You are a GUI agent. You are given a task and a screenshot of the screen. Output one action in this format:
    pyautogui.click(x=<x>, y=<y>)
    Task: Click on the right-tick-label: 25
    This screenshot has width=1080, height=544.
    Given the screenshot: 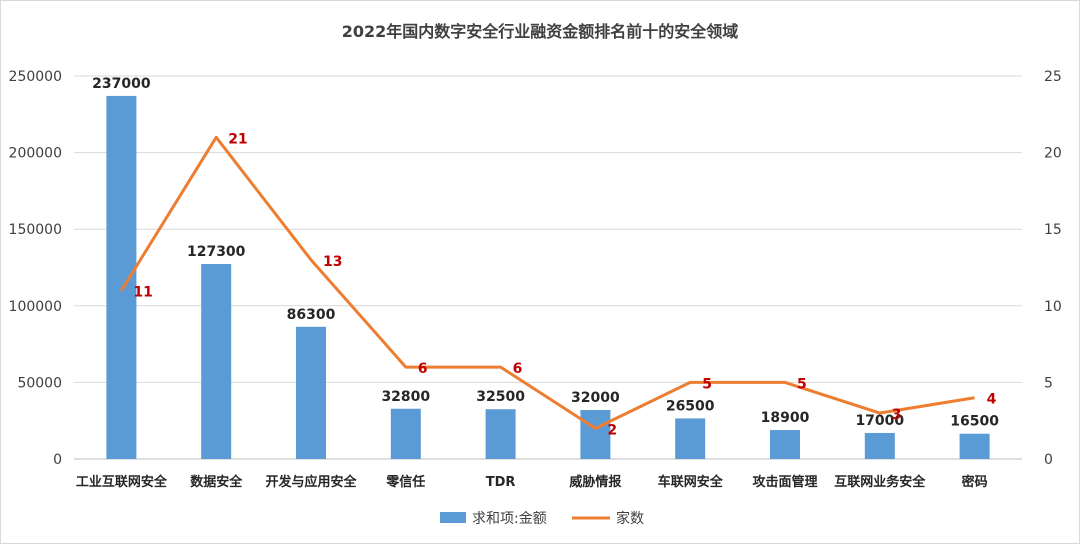 What is the action you would take?
    pyautogui.click(x=1053, y=77)
    